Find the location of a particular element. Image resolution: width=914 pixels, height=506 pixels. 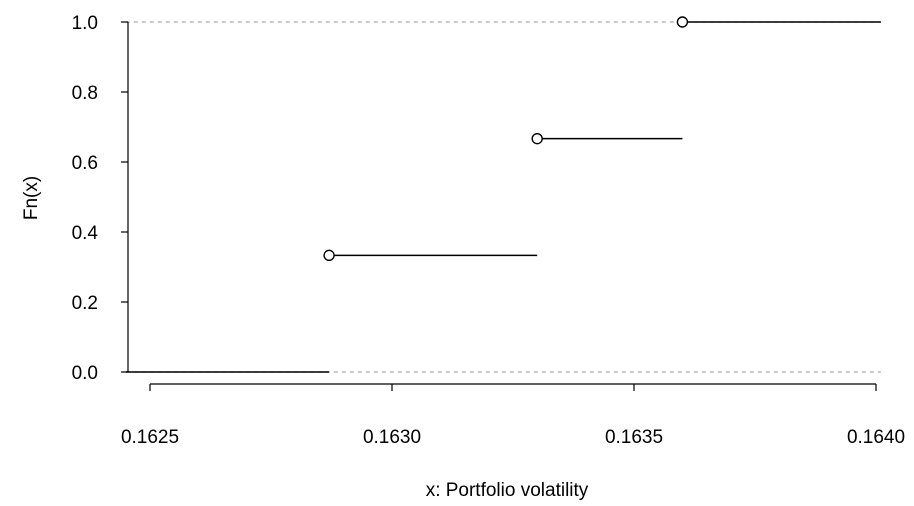

y-tick-label: 0.0 is located at coordinates (85, 373).